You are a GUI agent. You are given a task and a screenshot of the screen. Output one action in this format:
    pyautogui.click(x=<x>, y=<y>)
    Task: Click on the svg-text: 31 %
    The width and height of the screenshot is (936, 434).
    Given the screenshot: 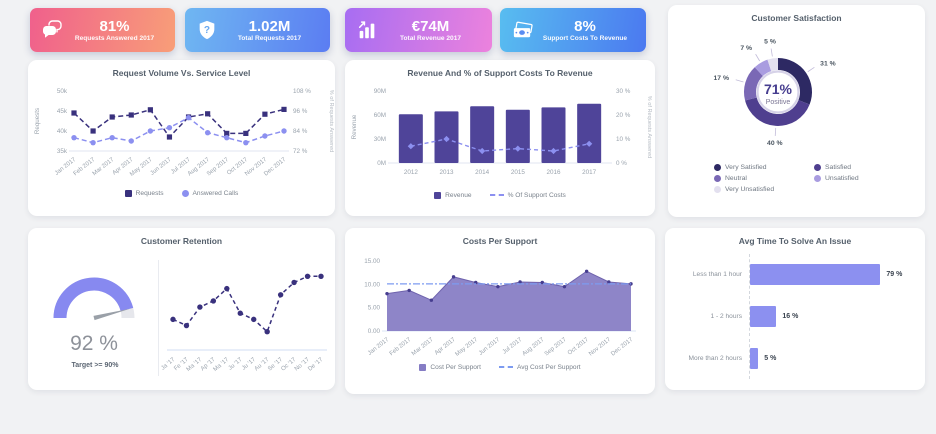 What is the action you would take?
    pyautogui.click(x=828, y=63)
    